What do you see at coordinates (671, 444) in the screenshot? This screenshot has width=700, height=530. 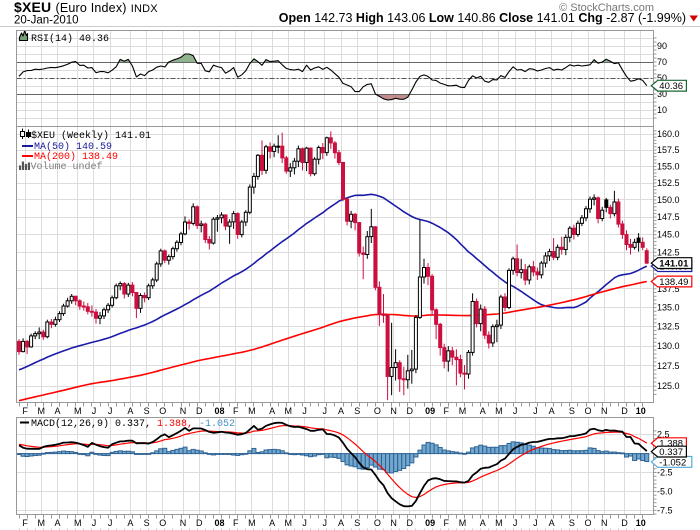 I see `svg-text: 1.388` at bounding box center [671, 444].